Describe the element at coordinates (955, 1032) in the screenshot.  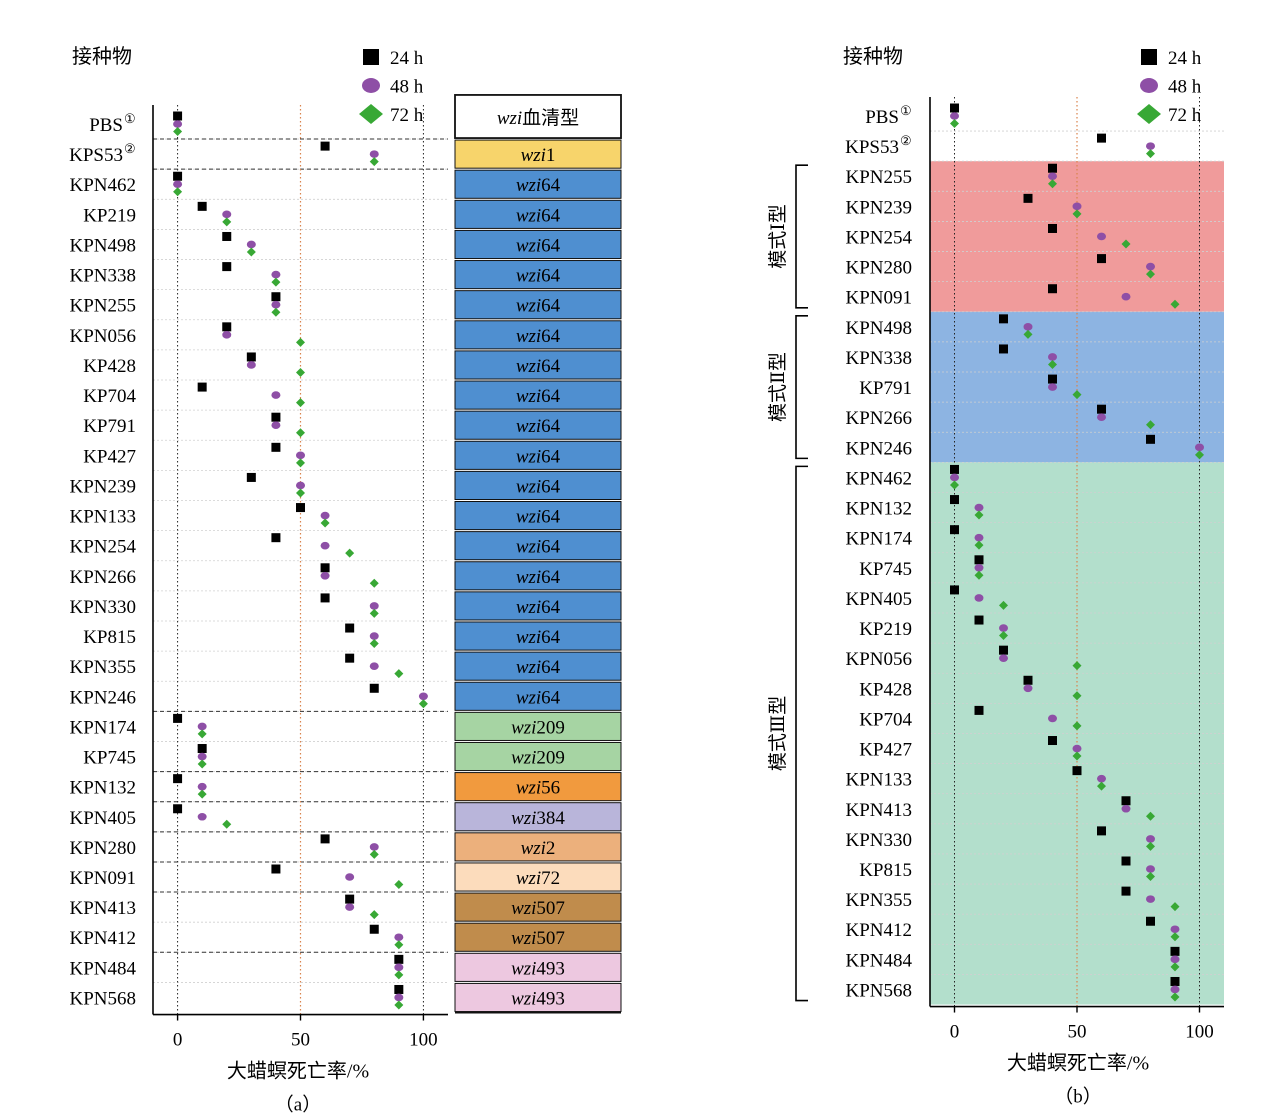
I see `panel-b-x-tick-label: 0` at that location.